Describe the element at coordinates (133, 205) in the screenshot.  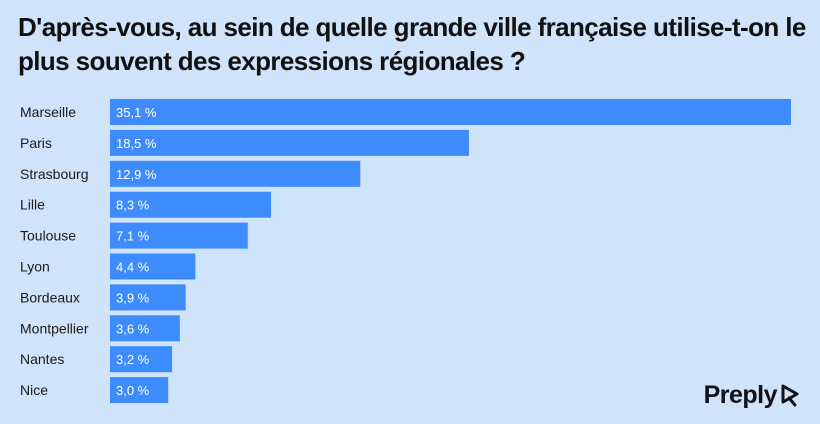
I see `value-label: 8,3 %` at that location.